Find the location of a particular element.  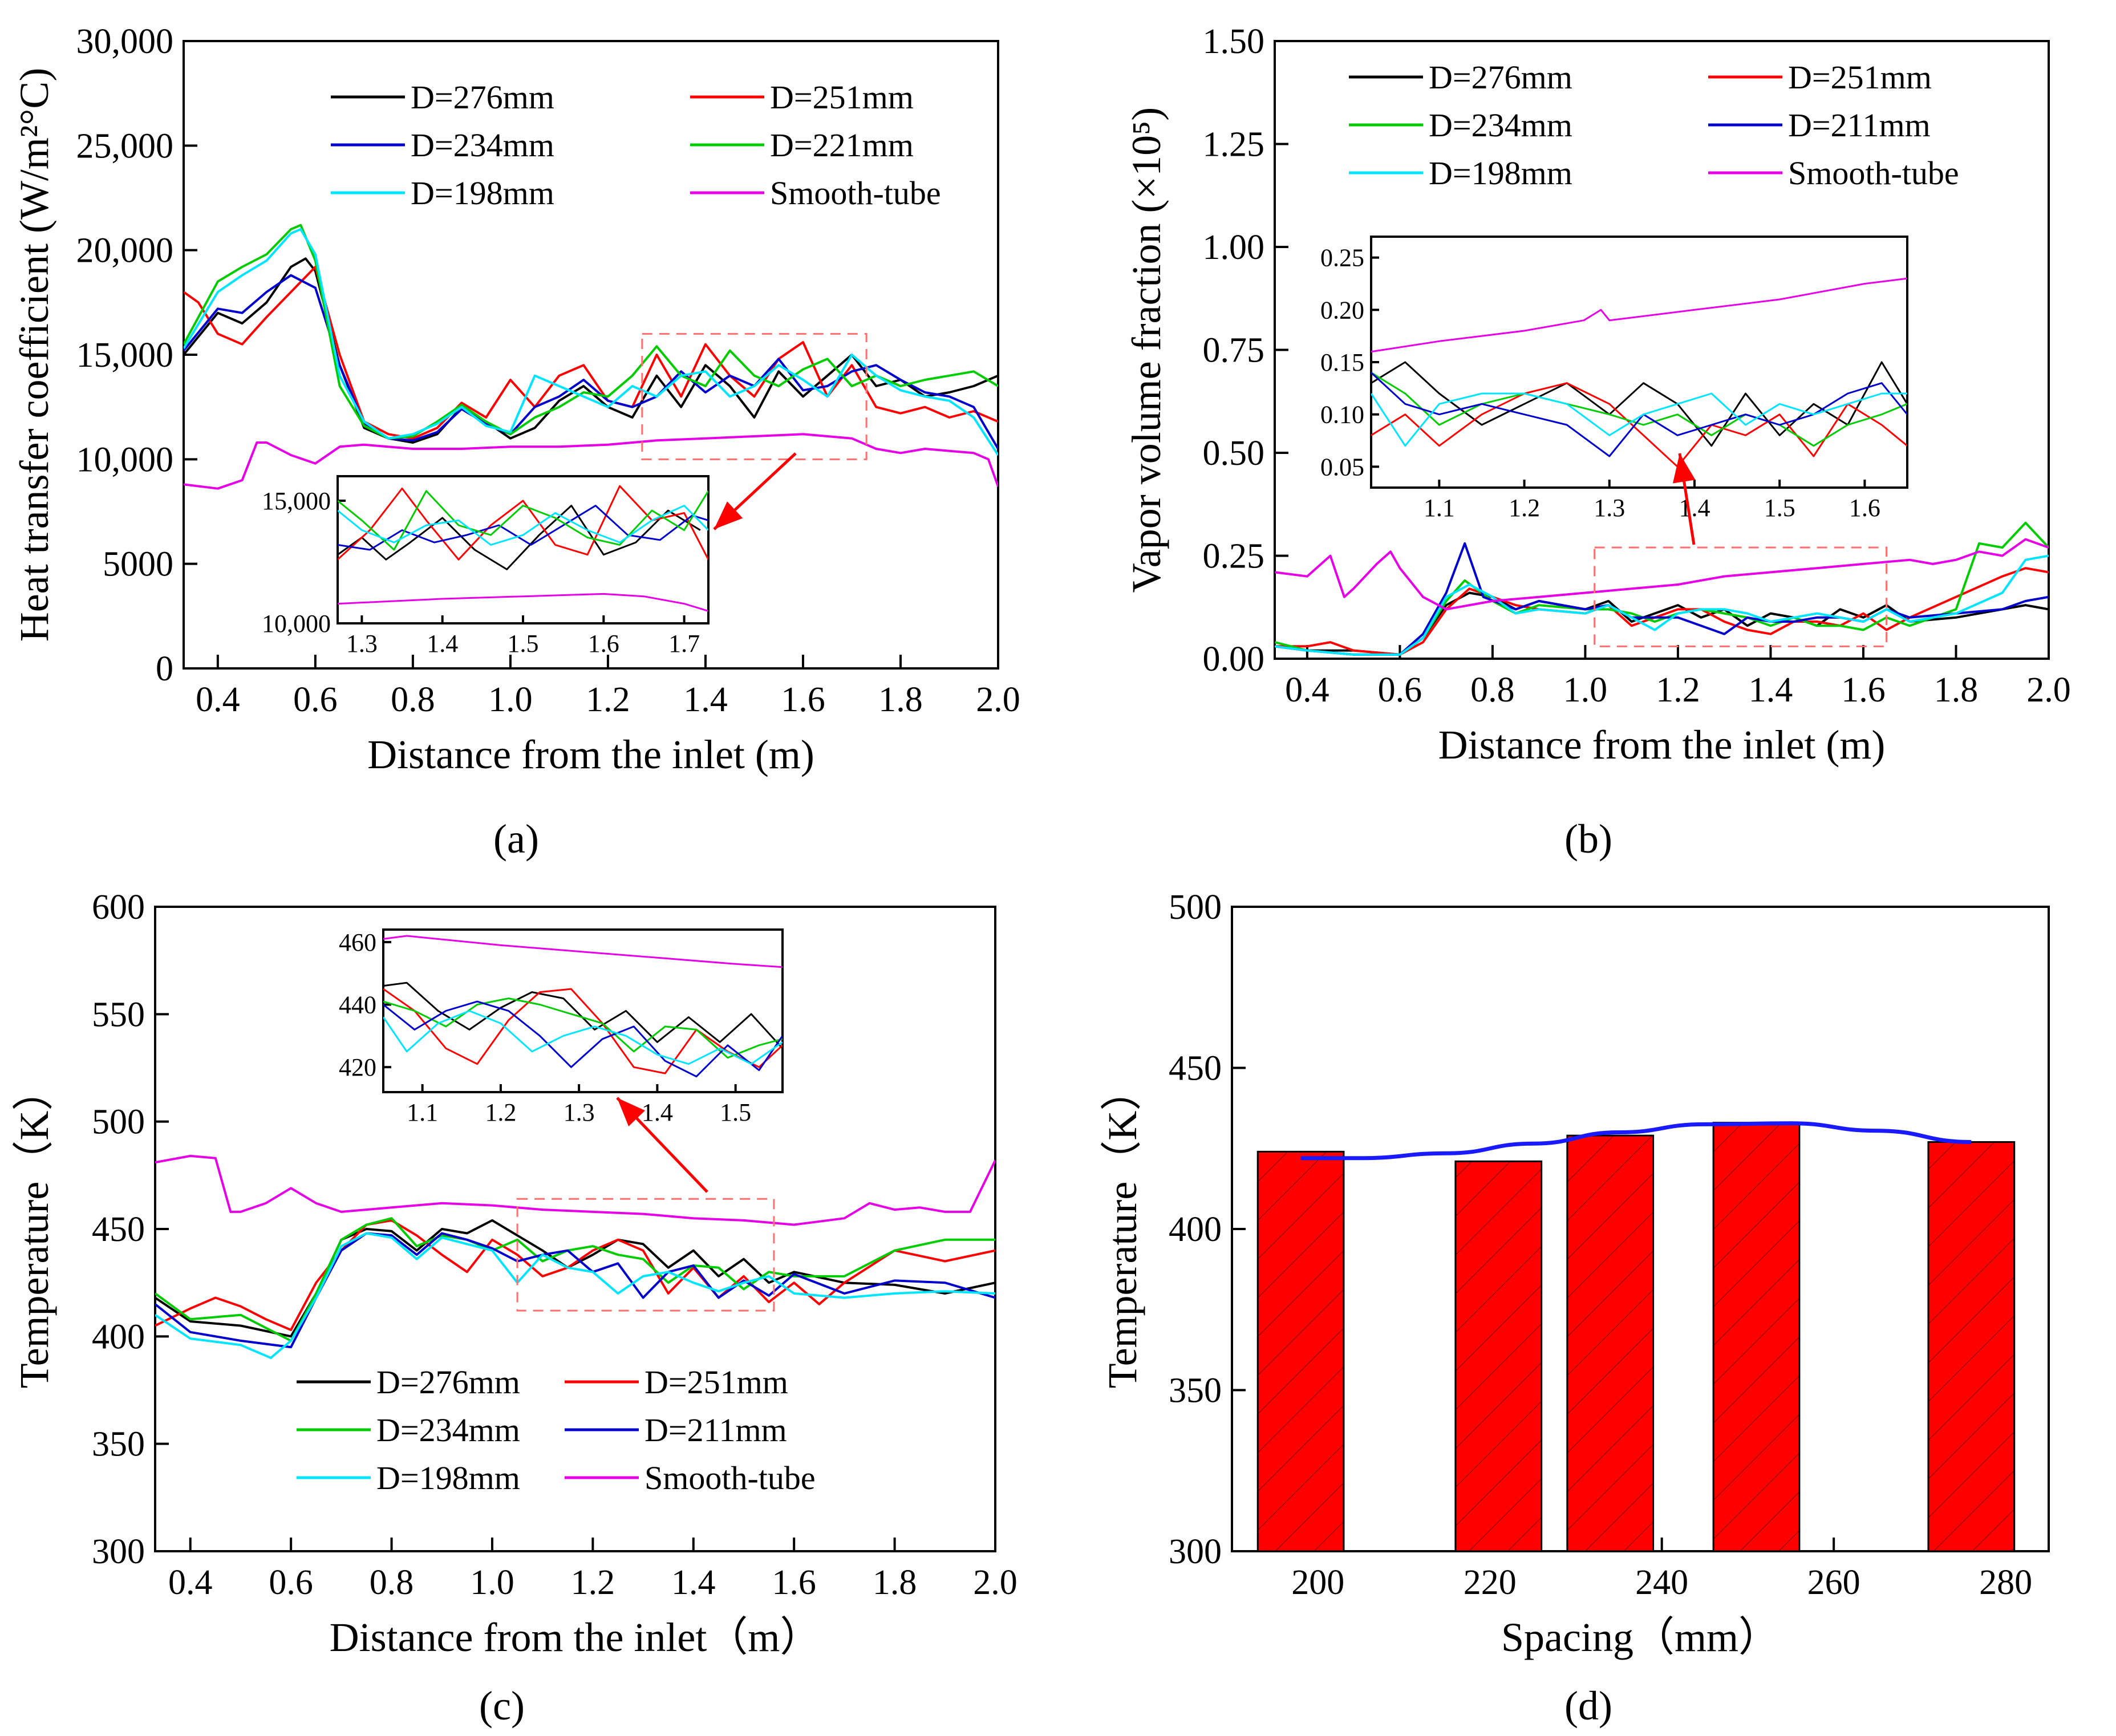

chart-c-legend-label-5: Smooth-tube is located at coordinates (730, 1477).